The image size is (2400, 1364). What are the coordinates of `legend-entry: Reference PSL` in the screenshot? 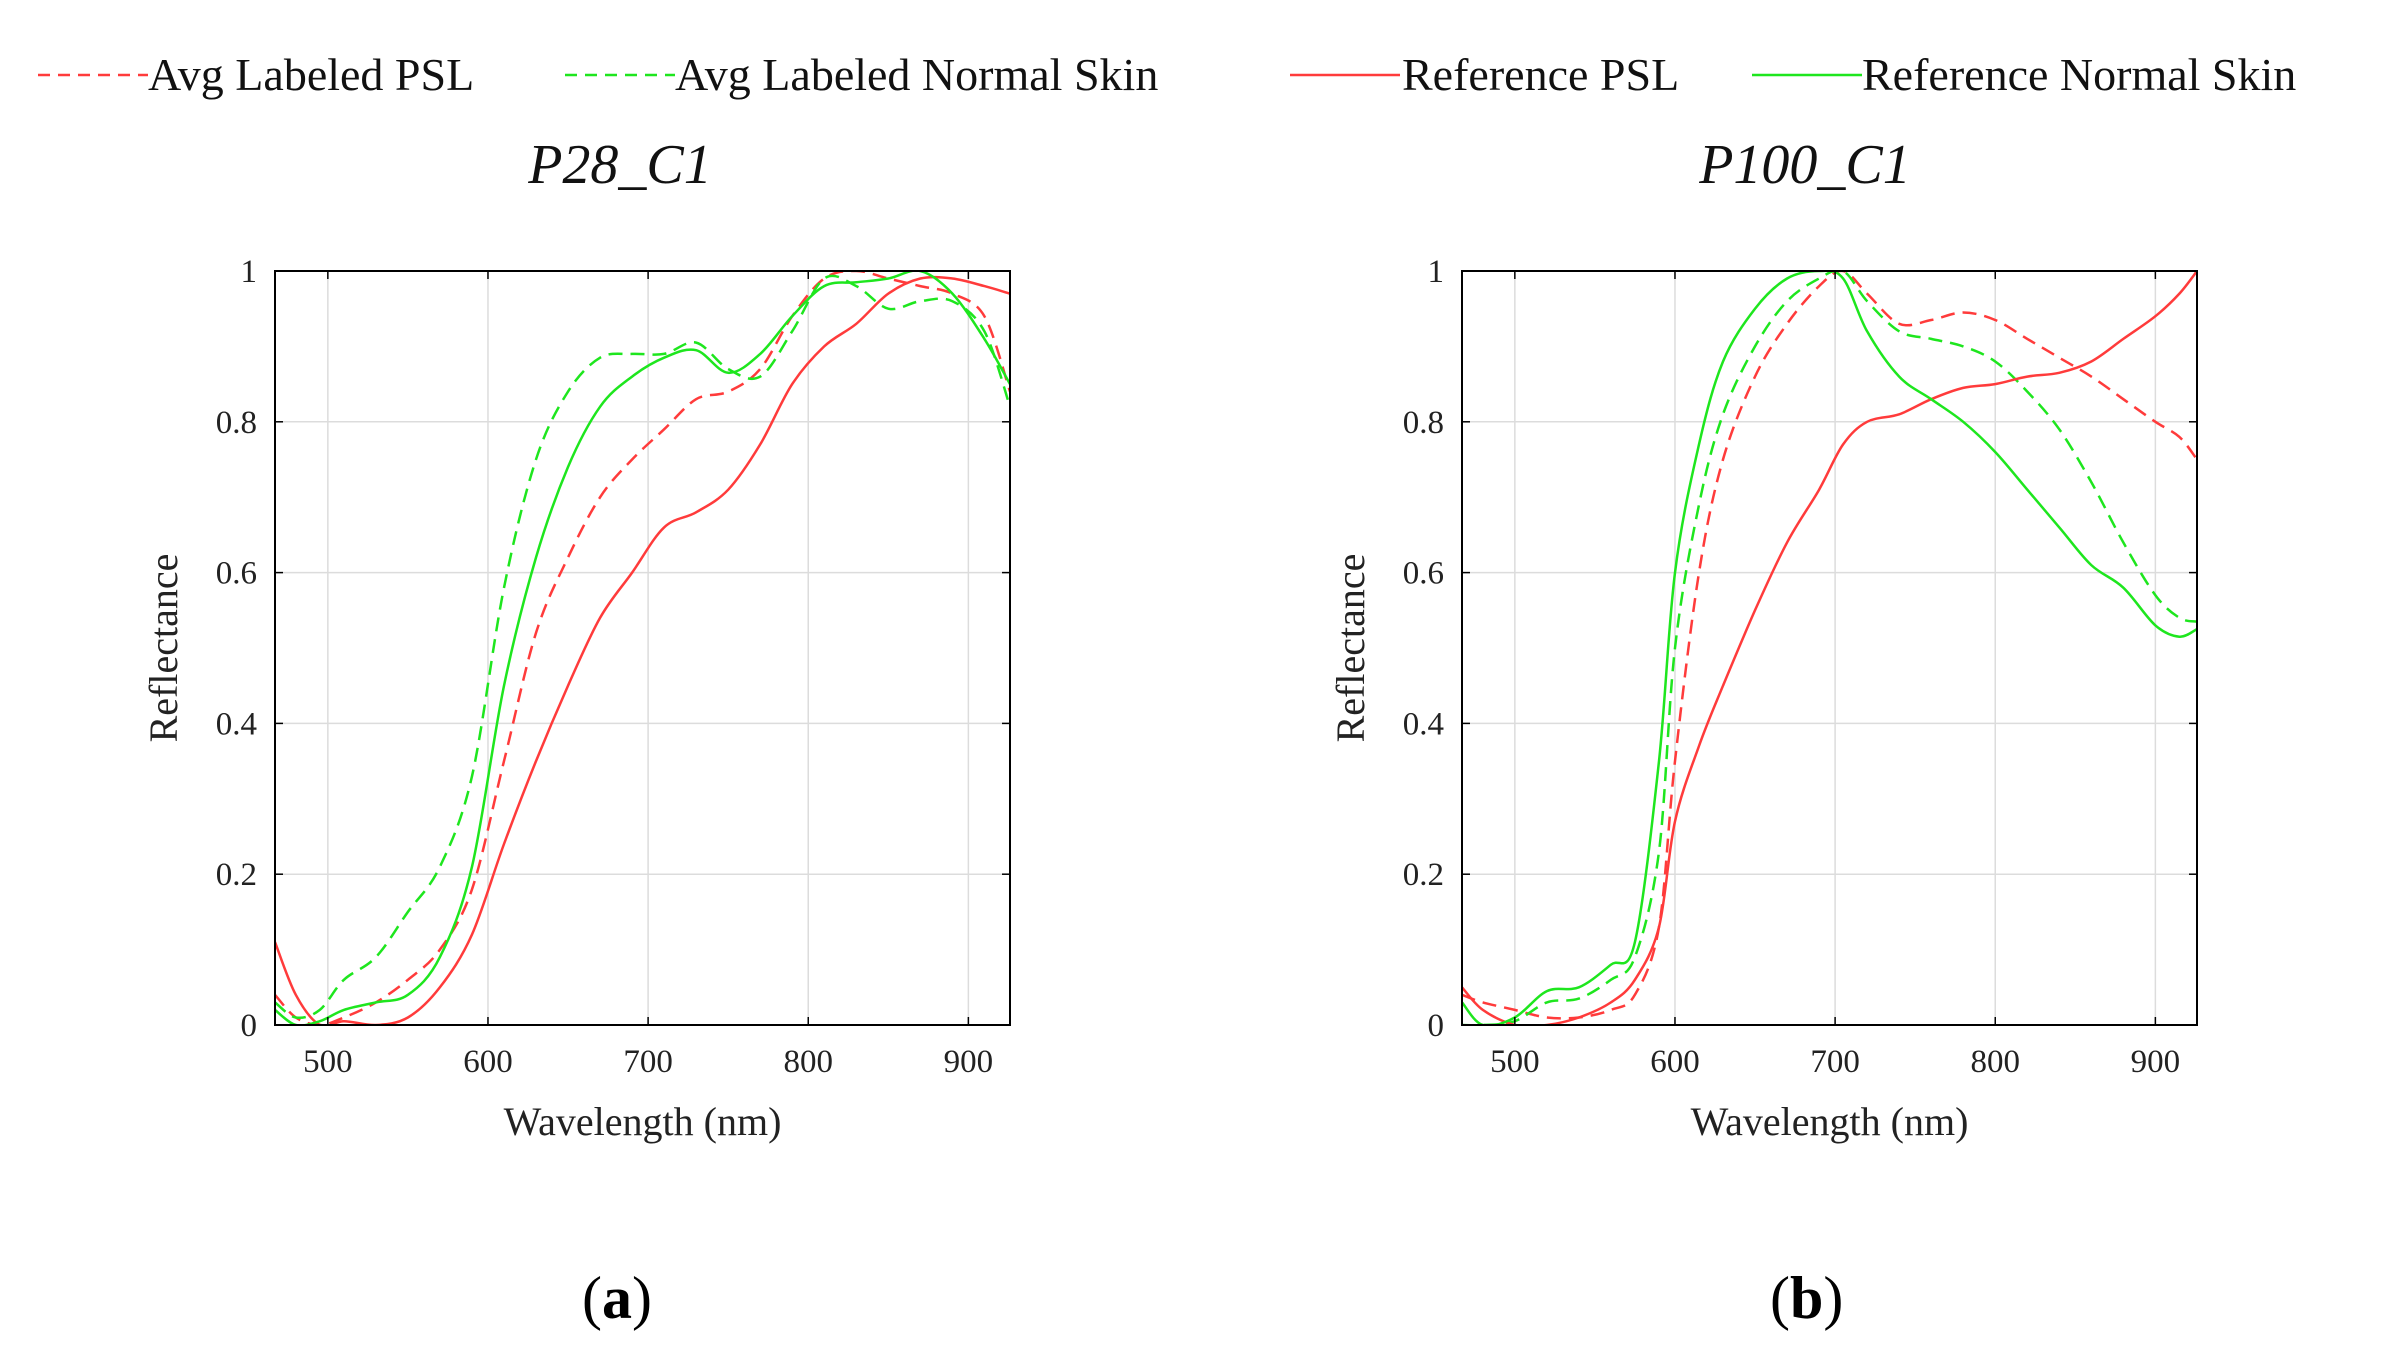 It's located at (1484, 74).